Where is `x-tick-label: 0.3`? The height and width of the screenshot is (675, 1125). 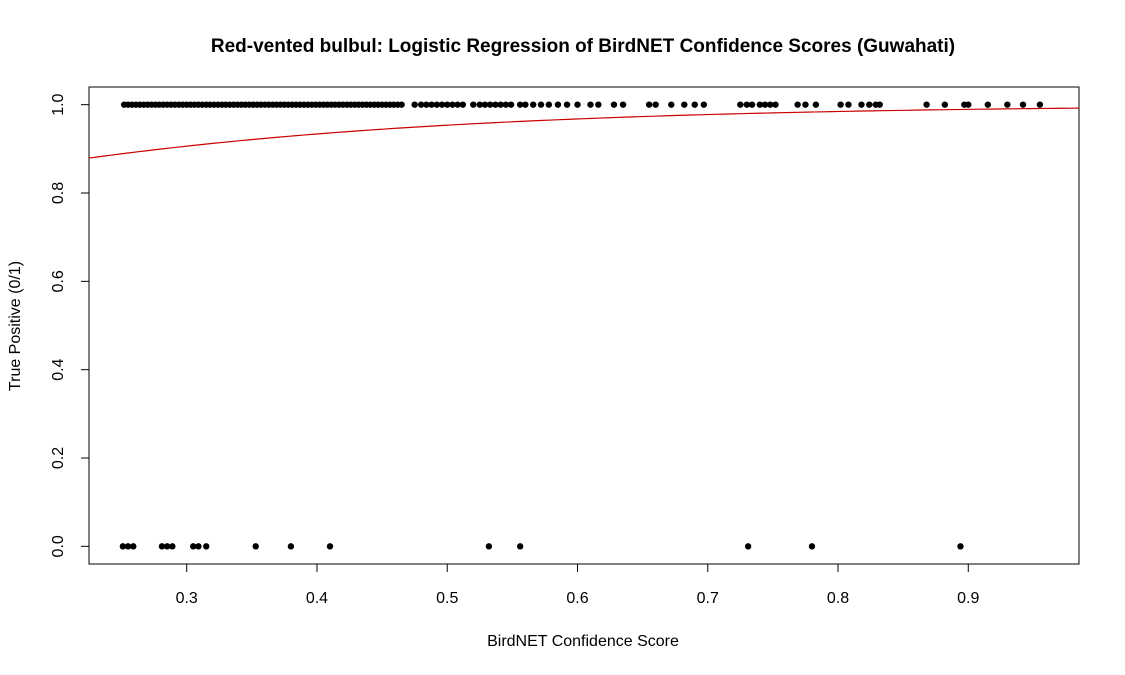 x-tick-label: 0.3 is located at coordinates (187, 598).